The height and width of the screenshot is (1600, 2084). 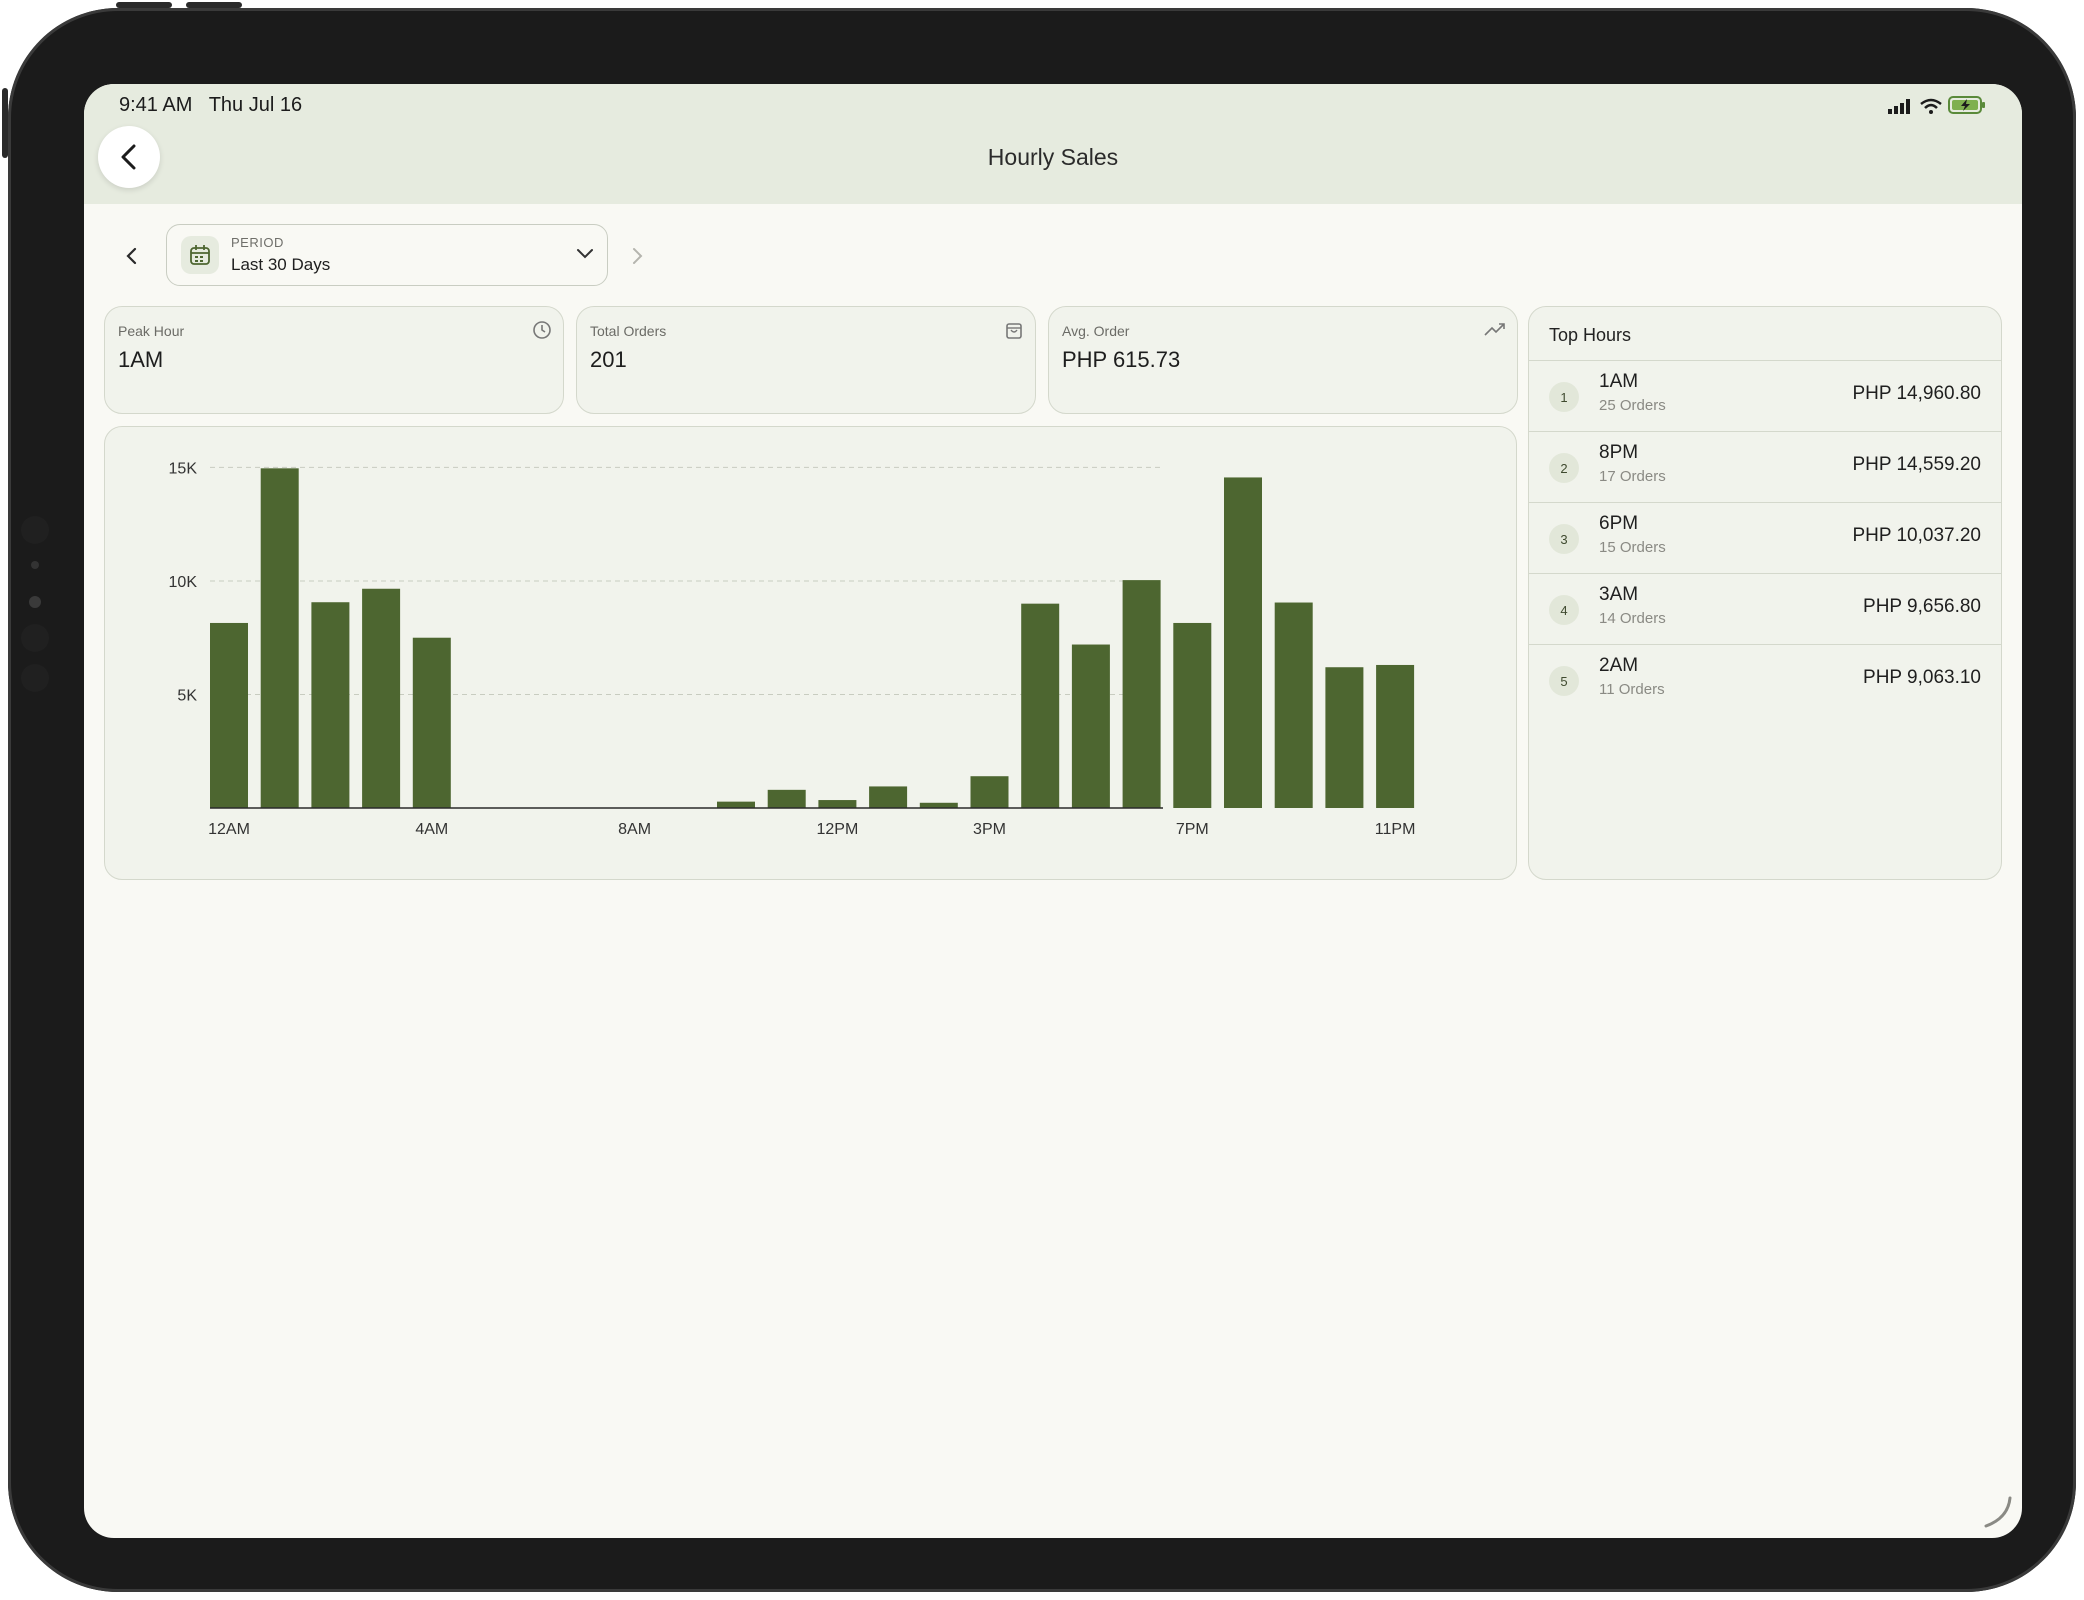 I want to click on status-icons, so click(x=1937, y=105).